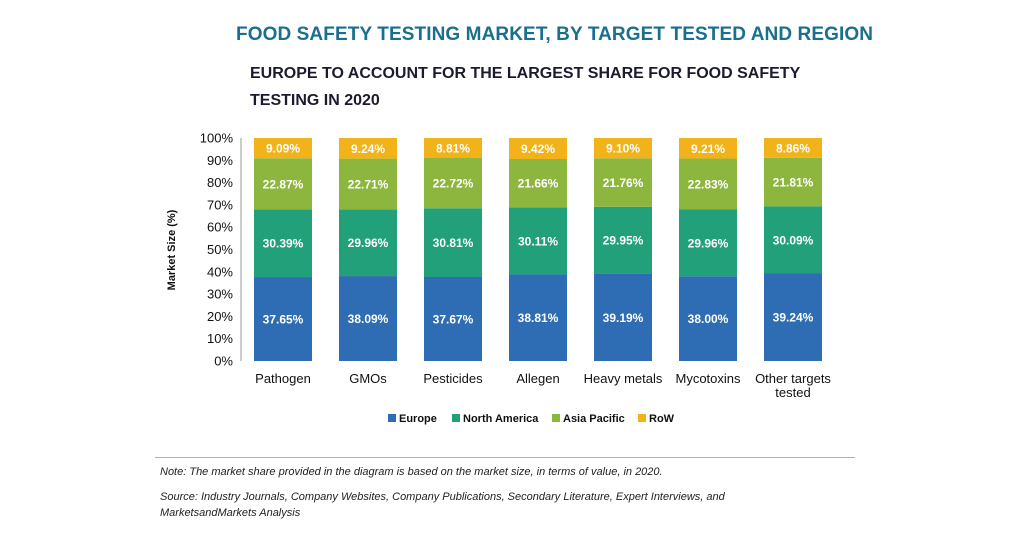 Image resolution: width=1024 pixels, height=536 pixels. I want to click on y-tick-label: 30%, so click(220, 294).